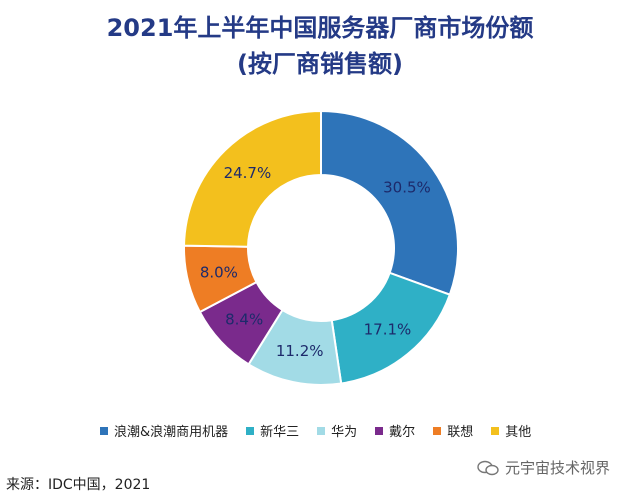 The width and height of the screenshot is (640, 498). What do you see at coordinates (344, 432) in the screenshot?
I see `legend-label: 华为` at bounding box center [344, 432].